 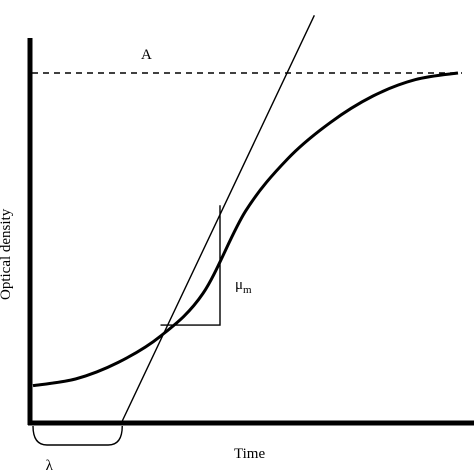 I want to click on slope-label-main: μ, so click(x=239, y=285).